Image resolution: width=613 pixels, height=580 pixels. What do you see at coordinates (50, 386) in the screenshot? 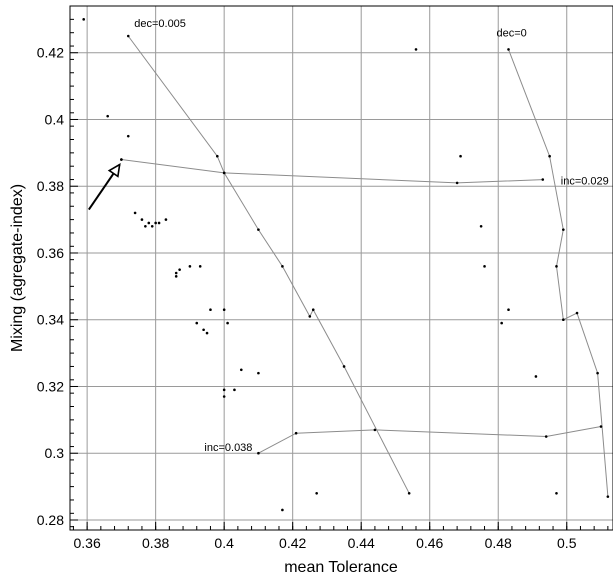
I see `y-tick-label: 0.32` at bounding box center [50, 386].